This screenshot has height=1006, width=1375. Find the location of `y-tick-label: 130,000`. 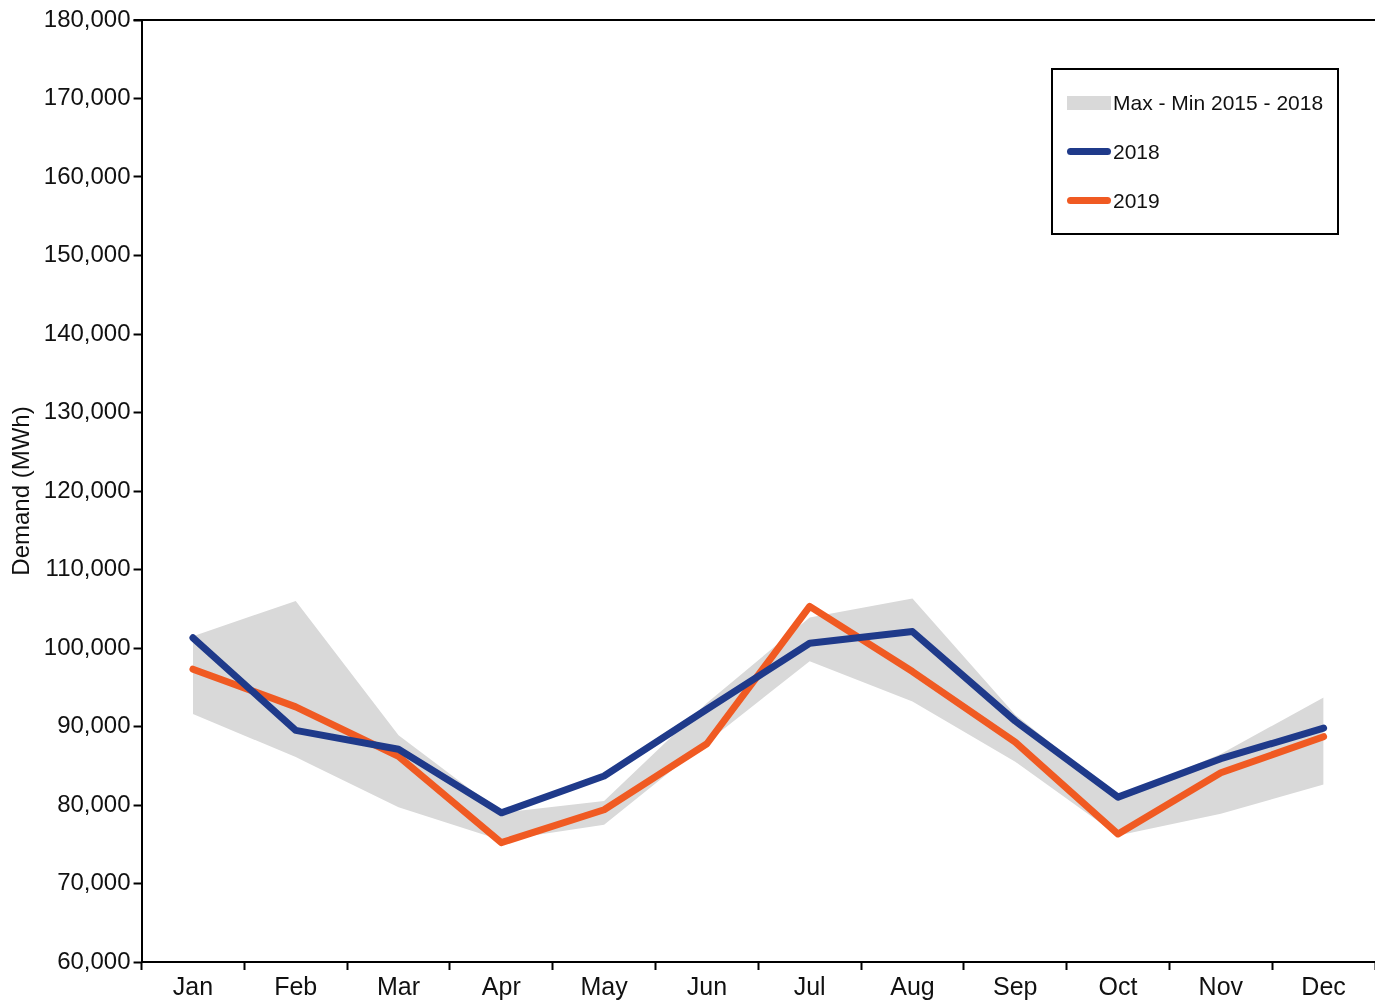

y-tick-label: 130,000 is located at coordinates (87, 411).